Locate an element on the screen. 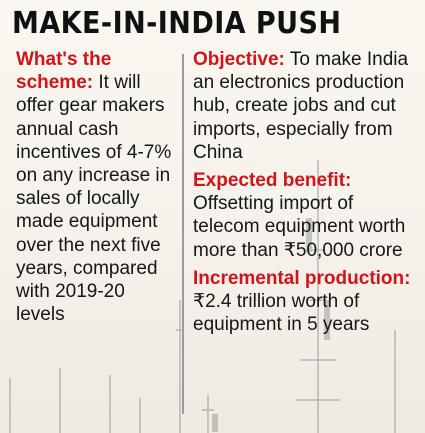 The image size is (425, 433). production-heading: Incremental production: is located at coordinates (302, 278).